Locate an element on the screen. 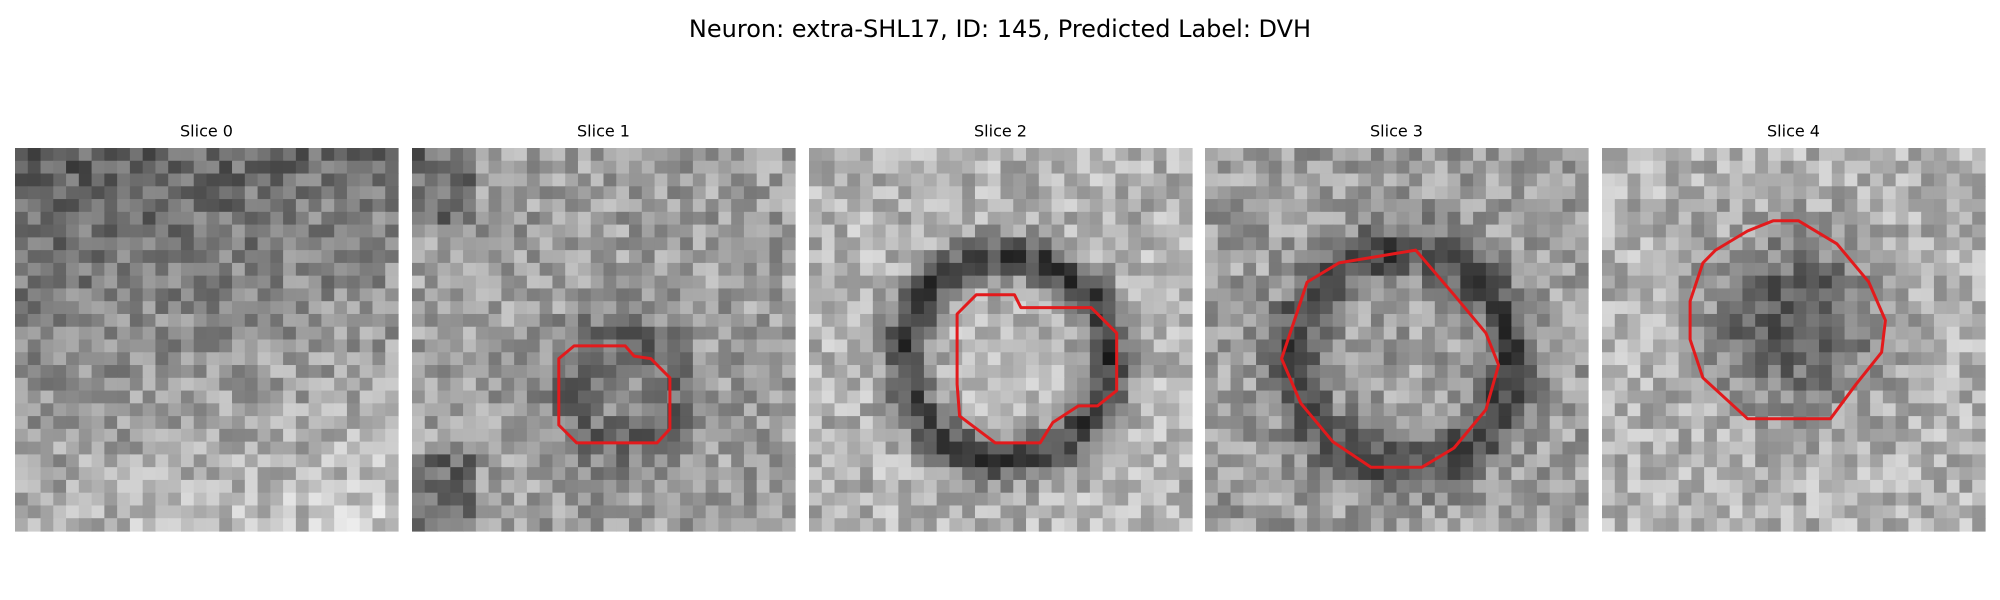 The width and height of the screenshot is (2000, 600). panel-title: Slice 0 is located at coordinates (206, 131).